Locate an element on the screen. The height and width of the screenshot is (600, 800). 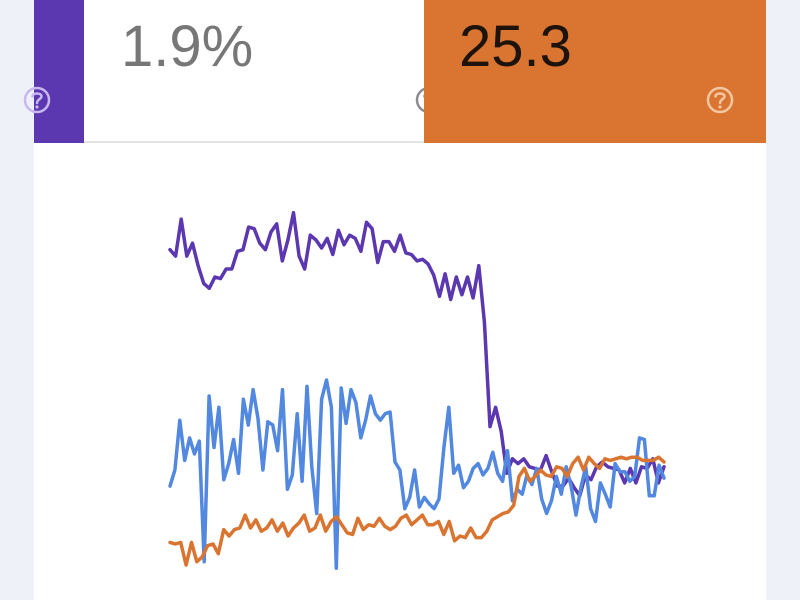
metric-value: 25.3 is located at coordinates (515, 46).